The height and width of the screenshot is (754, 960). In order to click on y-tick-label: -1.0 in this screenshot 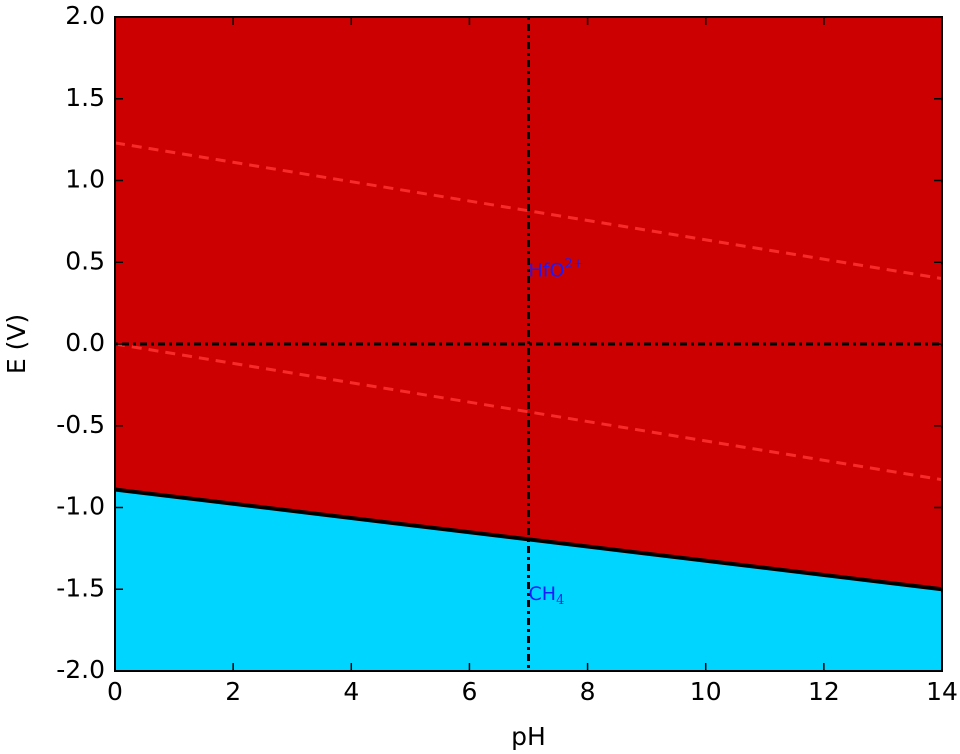, I will do `click(80, 506)`.